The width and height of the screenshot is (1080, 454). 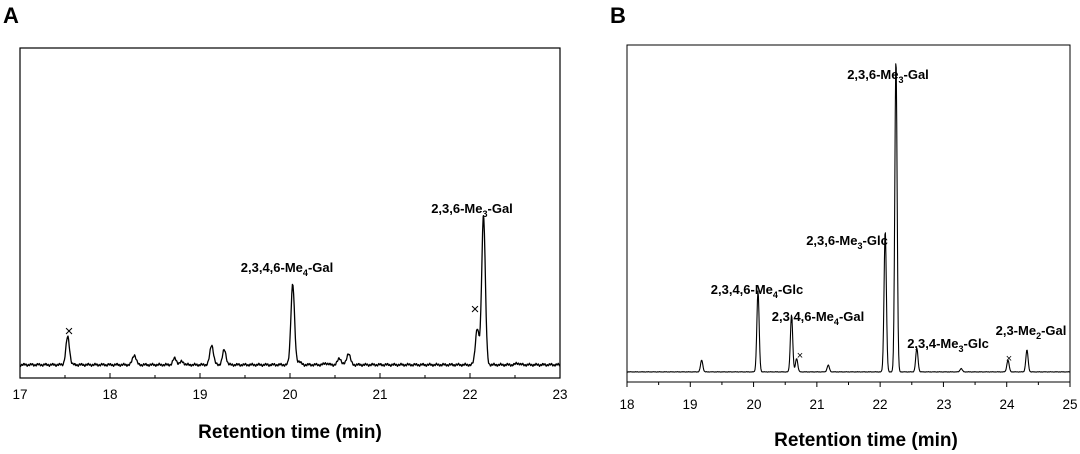 What do you see at coordinates (816, 404) in the screenshot?
I see `panel-b-tick-label: 21` at bounding box center [816, 404].